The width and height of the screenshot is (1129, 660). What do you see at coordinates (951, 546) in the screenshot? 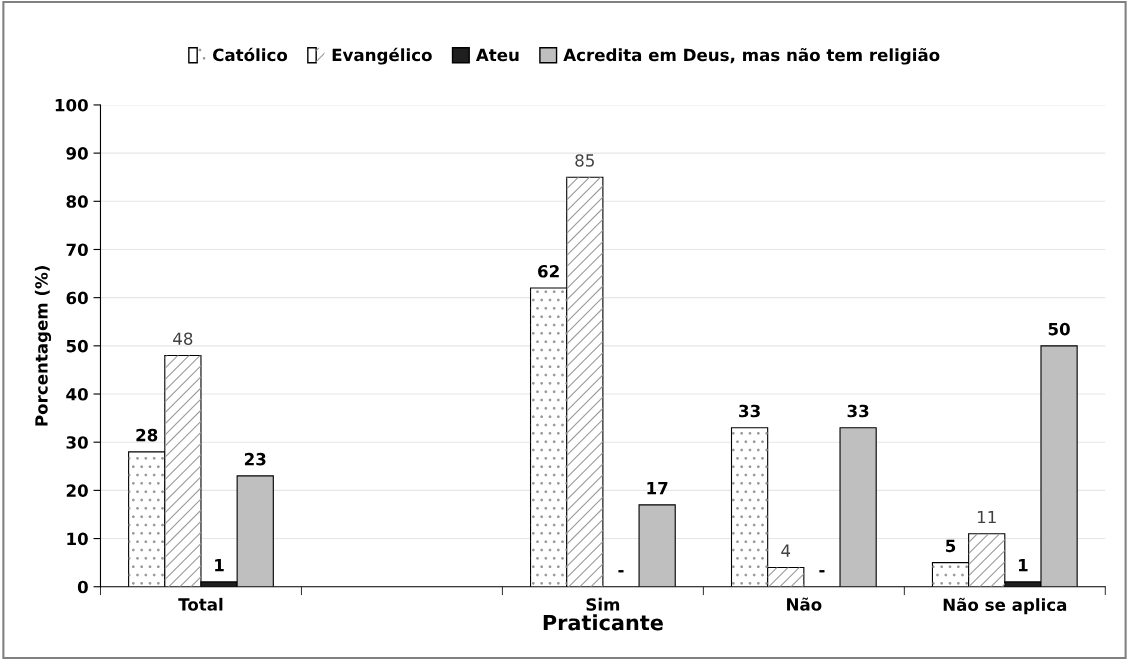
I see `data-label: 5` at bounding box center [951, 546].